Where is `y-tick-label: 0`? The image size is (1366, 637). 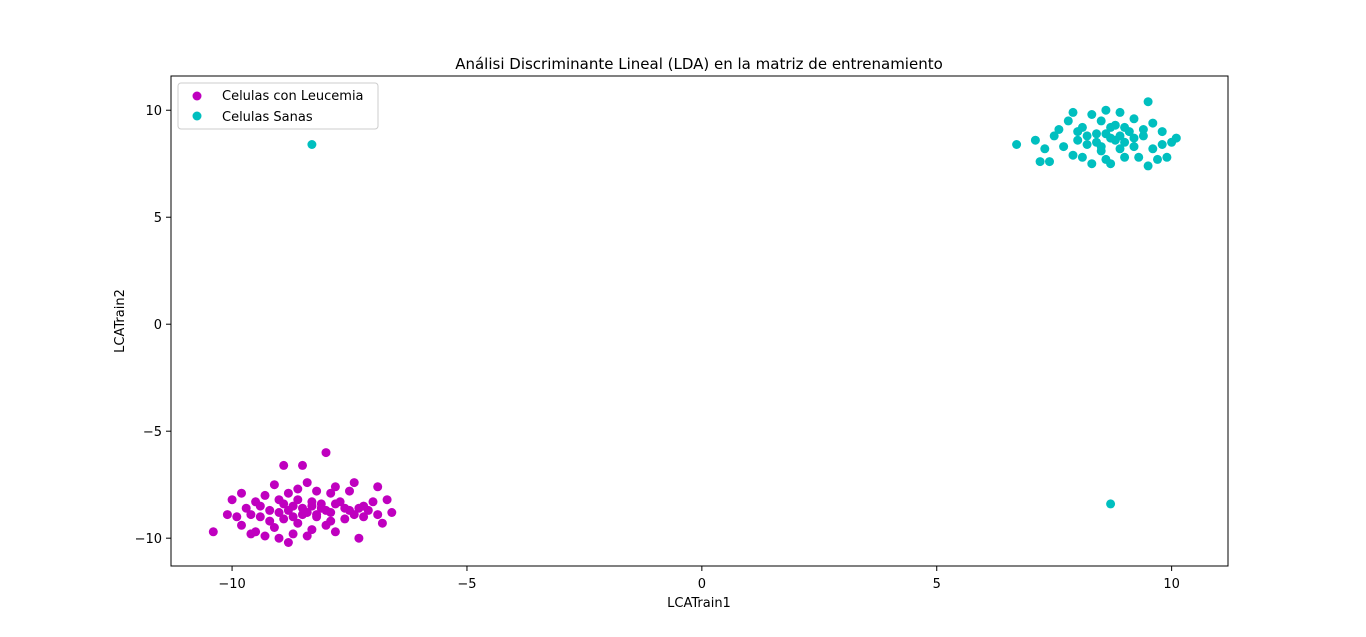 y-tick-label: 0 is located at coordinates (158, 325).